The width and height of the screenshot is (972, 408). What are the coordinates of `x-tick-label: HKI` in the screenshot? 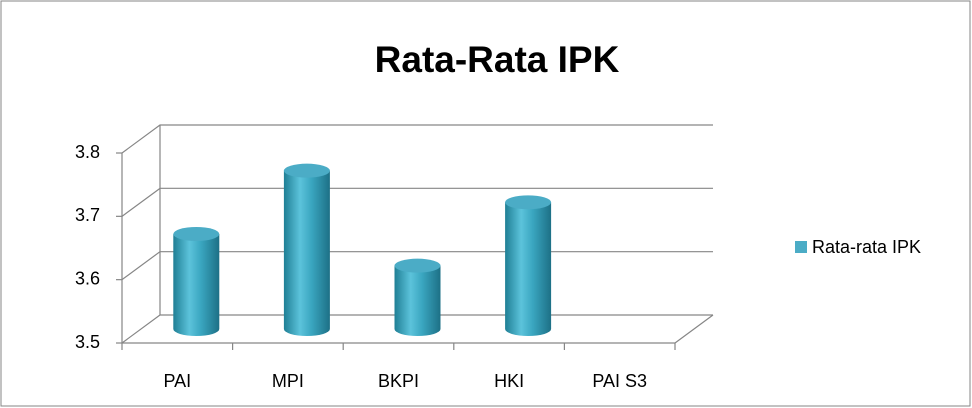 It's located at (509, 381).